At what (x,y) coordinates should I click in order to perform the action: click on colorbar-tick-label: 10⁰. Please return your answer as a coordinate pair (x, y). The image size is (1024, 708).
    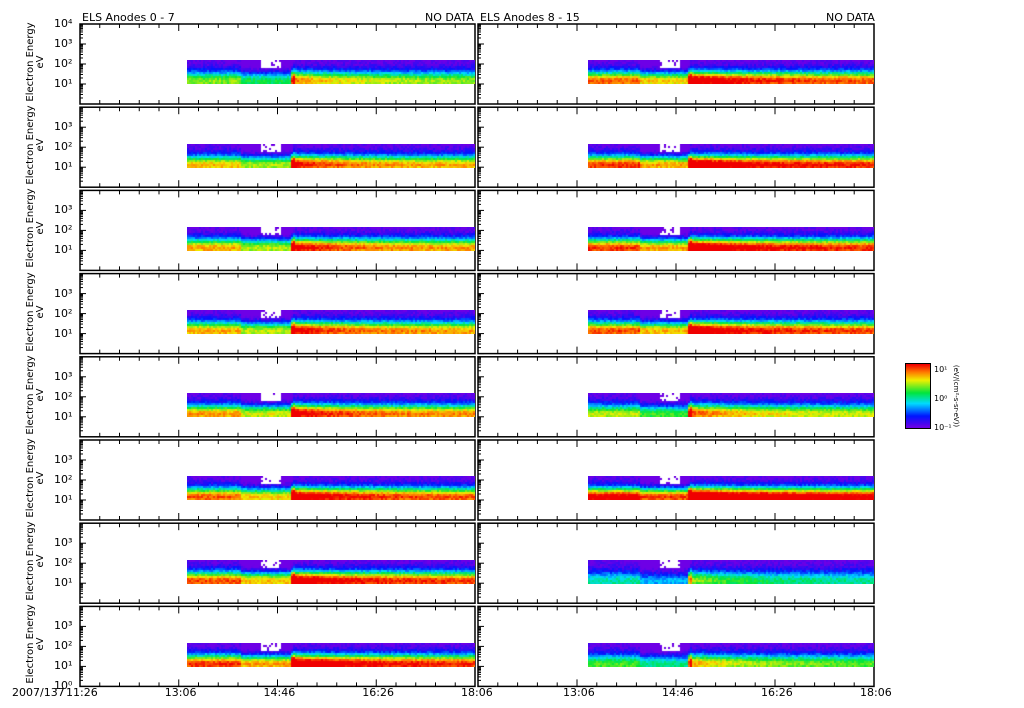
    Looking at the image, I should click on (941, 398).